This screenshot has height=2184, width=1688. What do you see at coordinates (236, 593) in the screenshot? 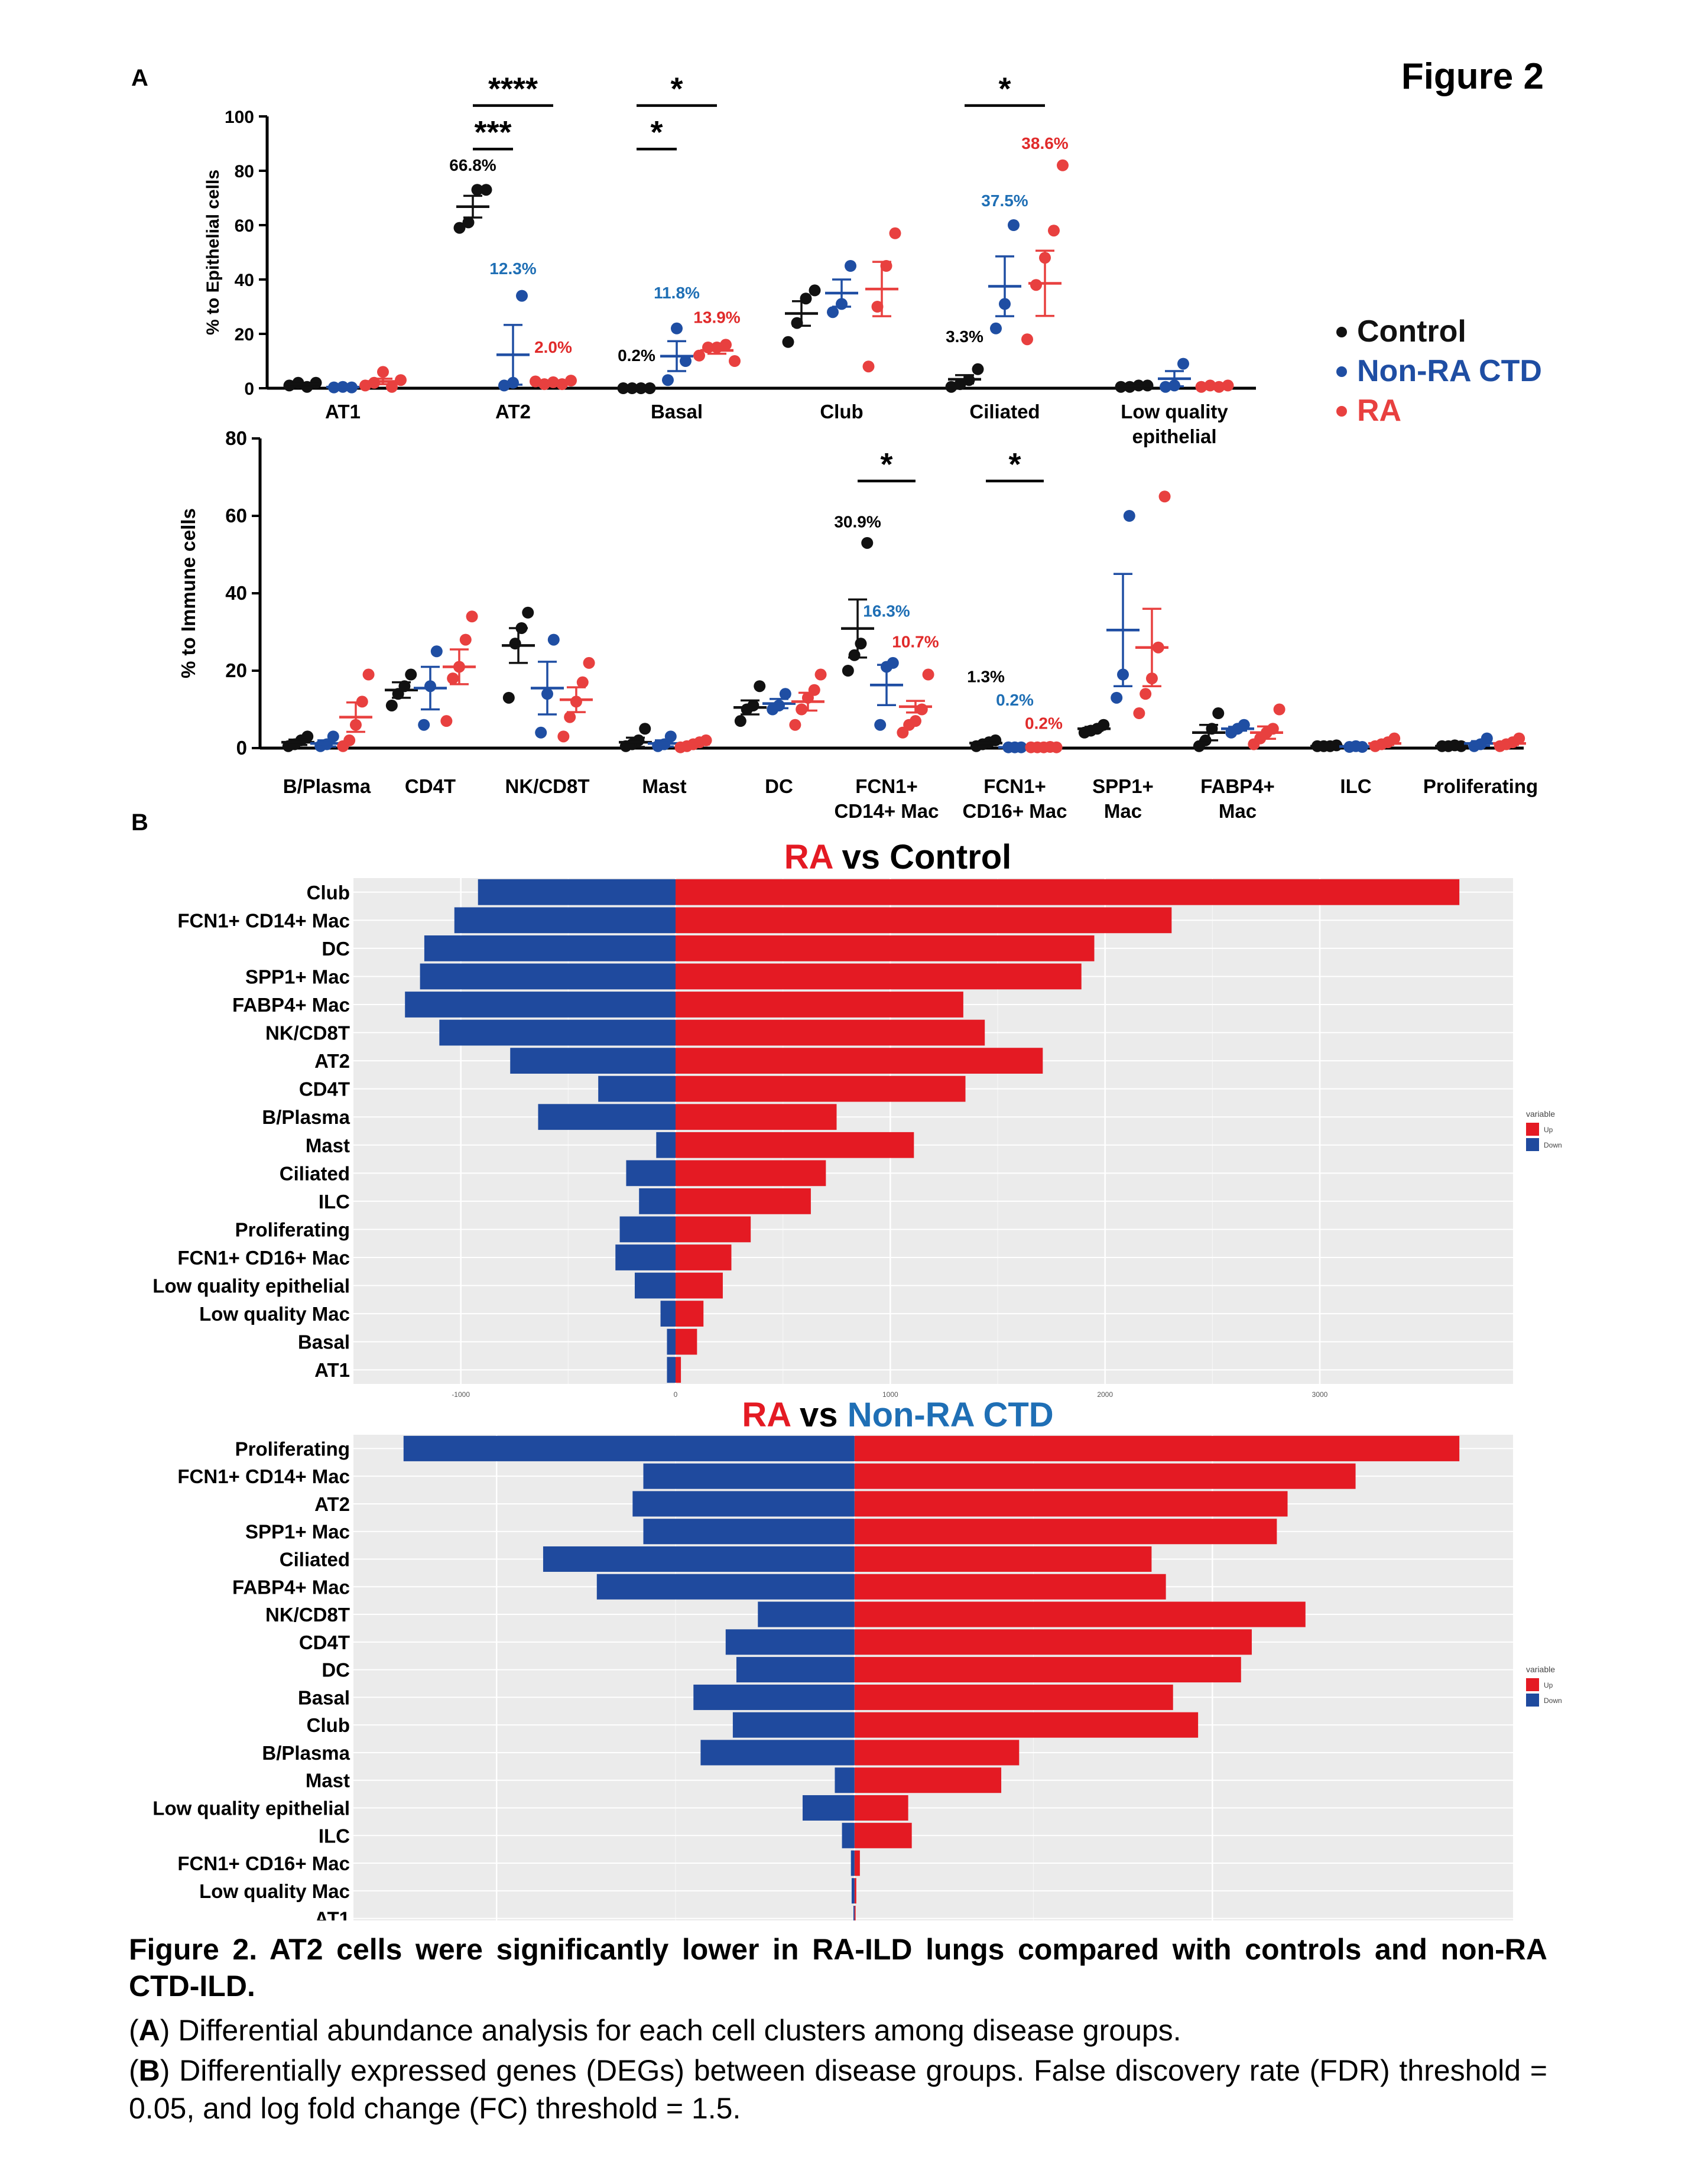
I see `y-tick-label: 40` at bounding box center [236, 593].